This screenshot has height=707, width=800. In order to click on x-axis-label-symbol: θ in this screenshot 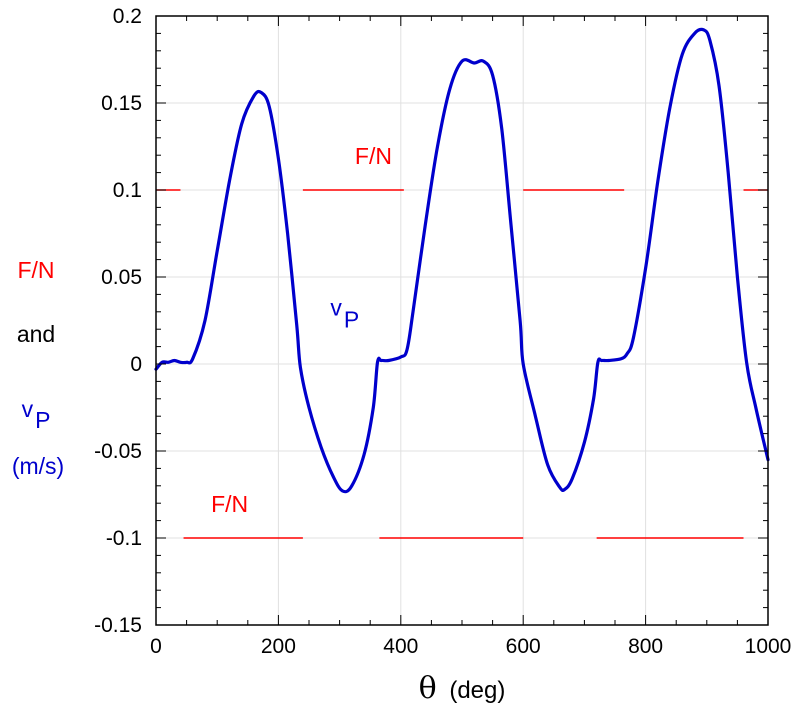, I will do `click(428, 688)`.